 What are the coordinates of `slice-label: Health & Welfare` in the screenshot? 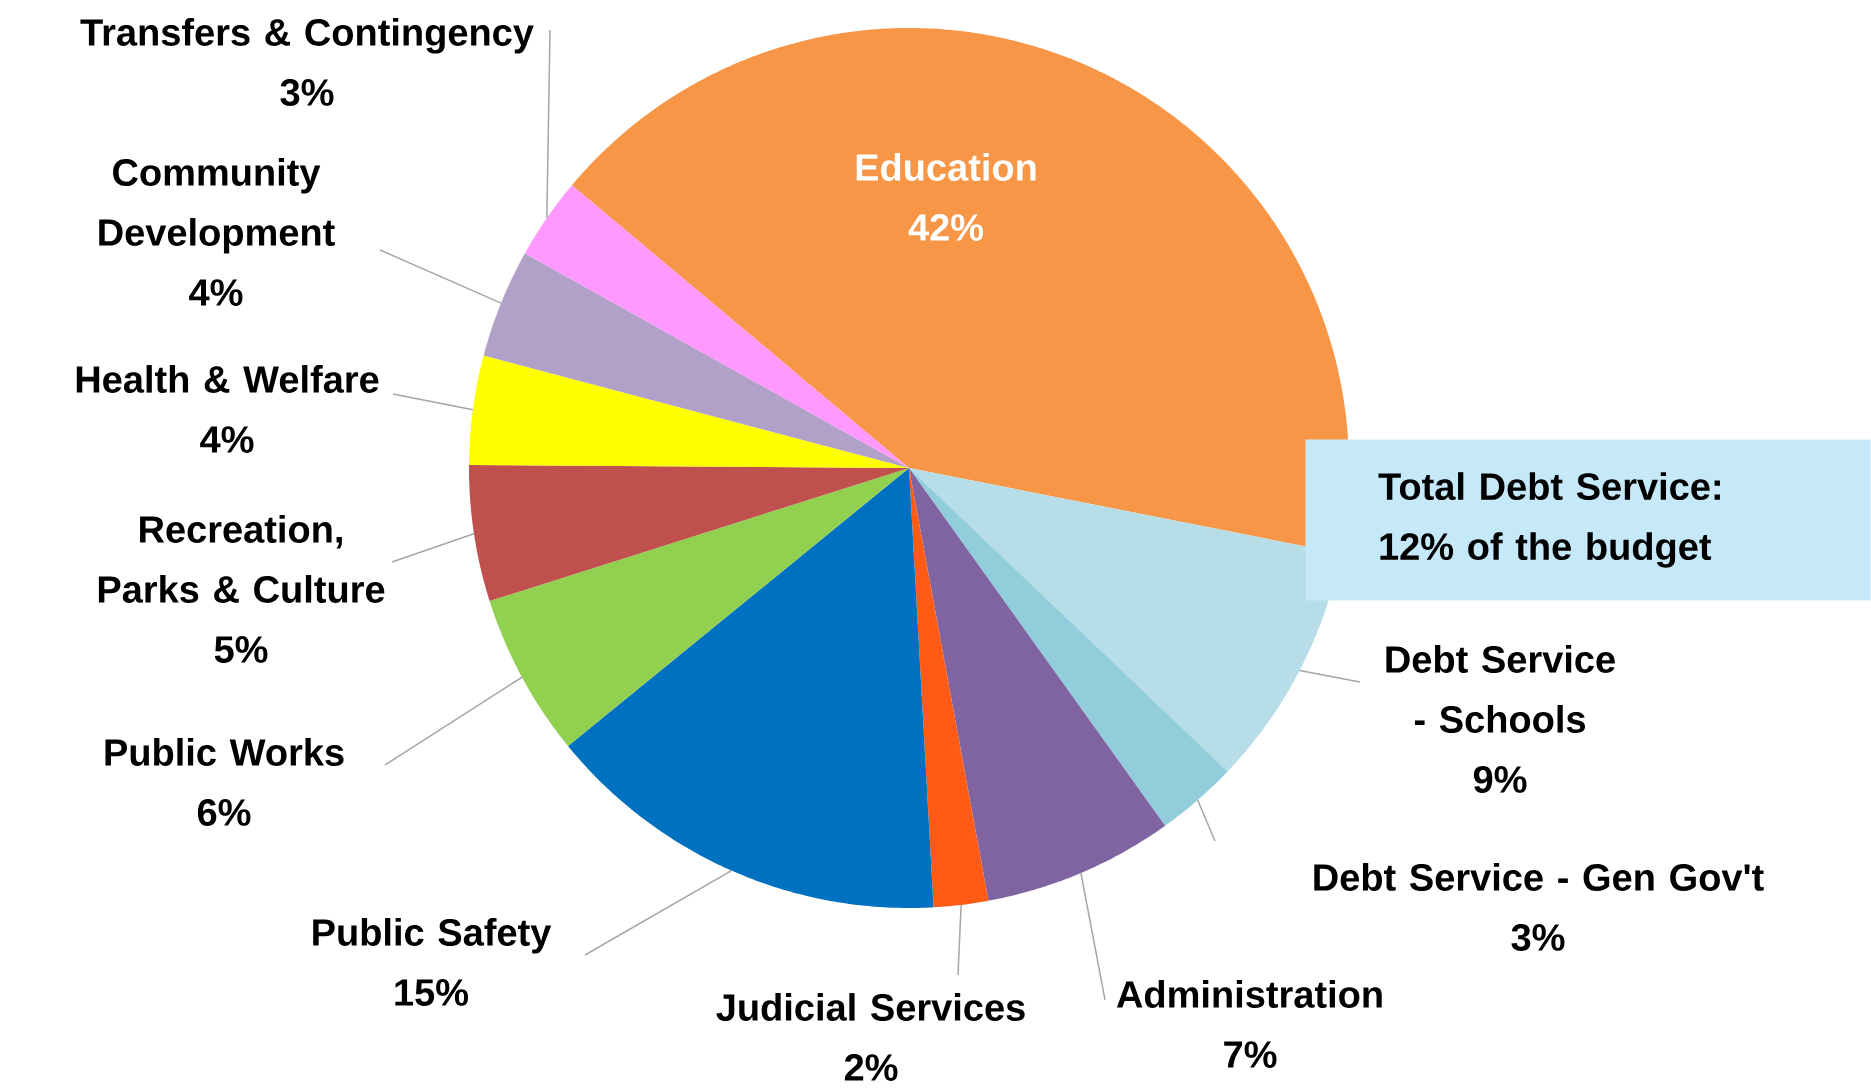 It's located at (227, 379).